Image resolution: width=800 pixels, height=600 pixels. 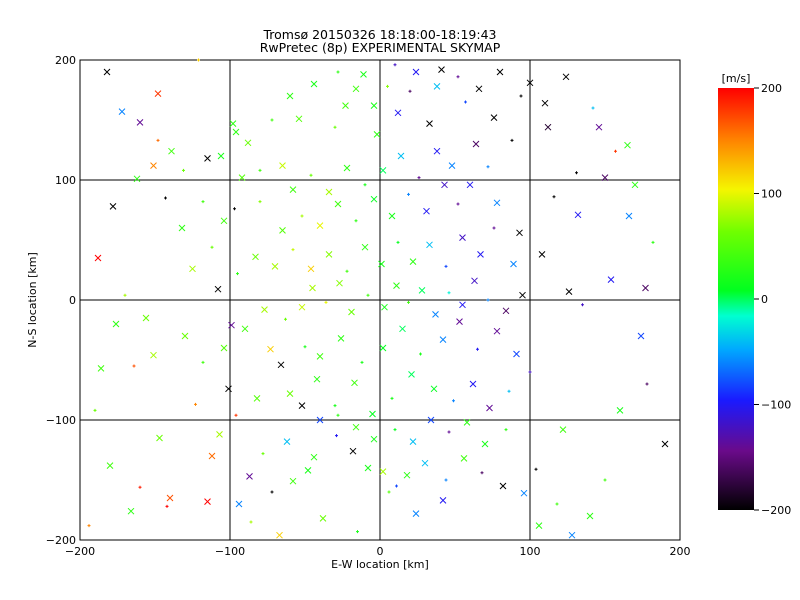 I want to click on x-axis-label: E-W location [km], so click(x=380, y=564).